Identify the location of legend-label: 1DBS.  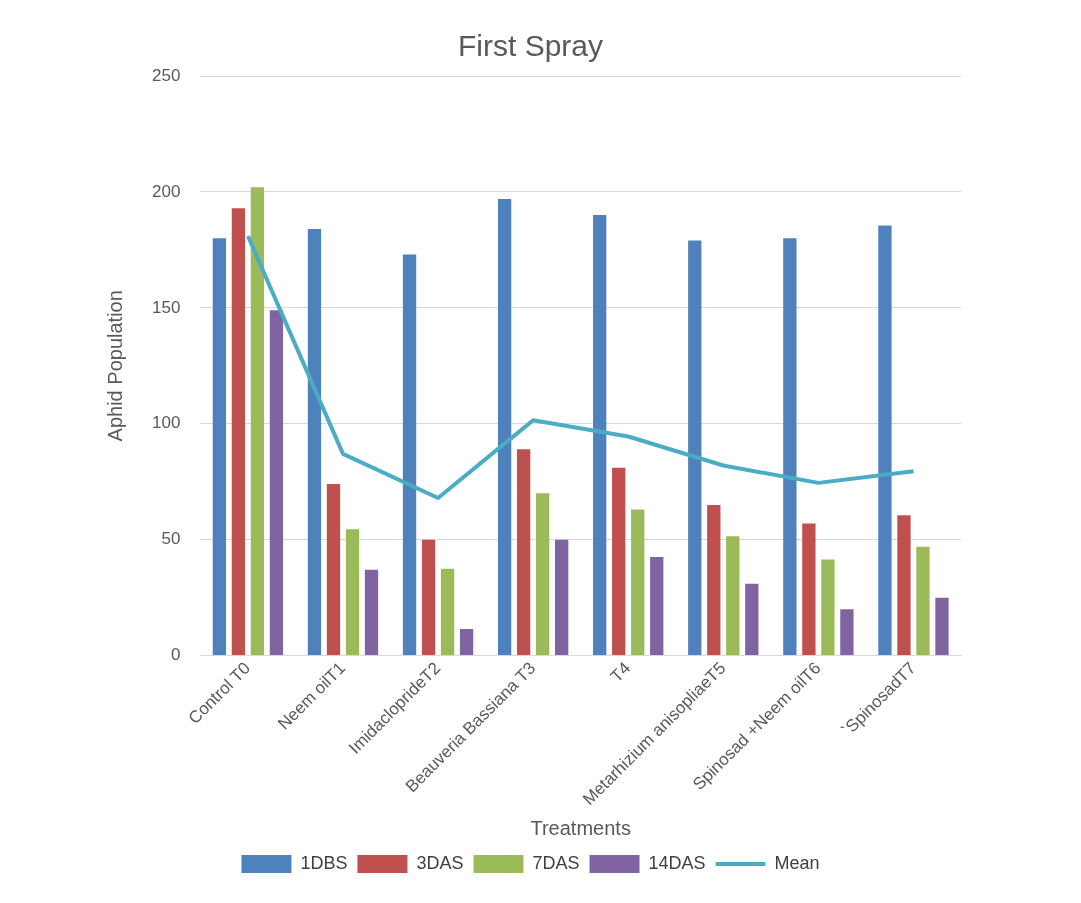
(324, 862).